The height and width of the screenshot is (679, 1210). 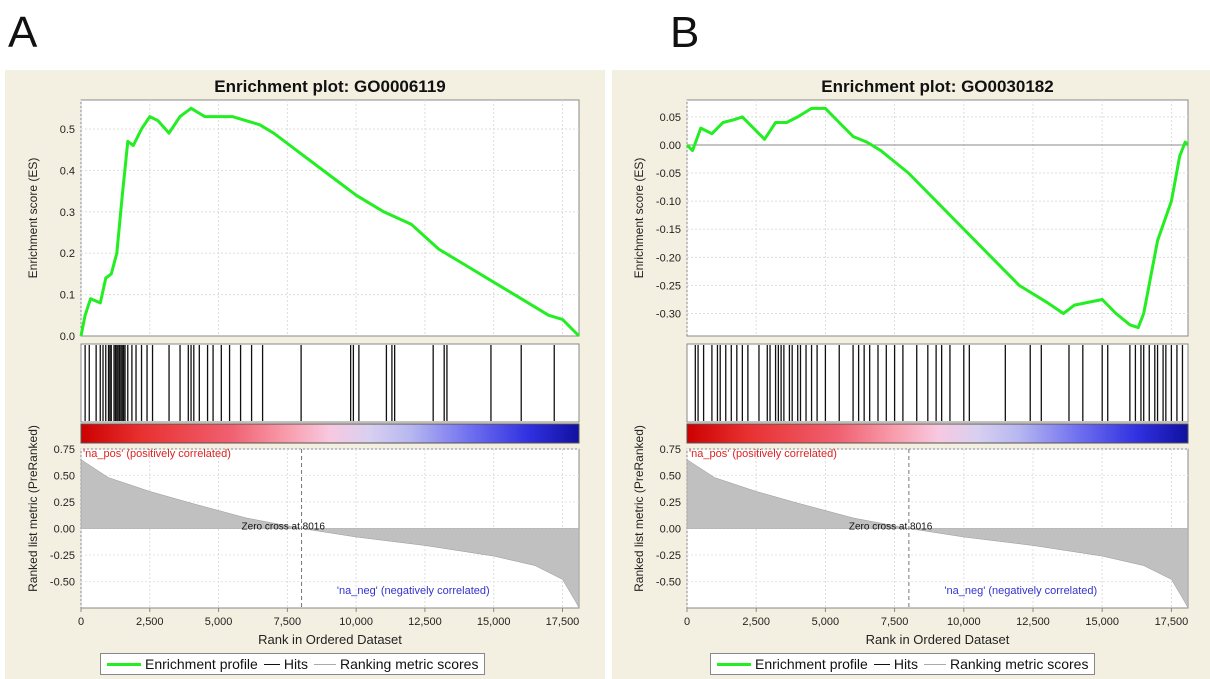 I want to click on chart-title: Enrichment plot: GO0030182, so click(x=937, y=86).